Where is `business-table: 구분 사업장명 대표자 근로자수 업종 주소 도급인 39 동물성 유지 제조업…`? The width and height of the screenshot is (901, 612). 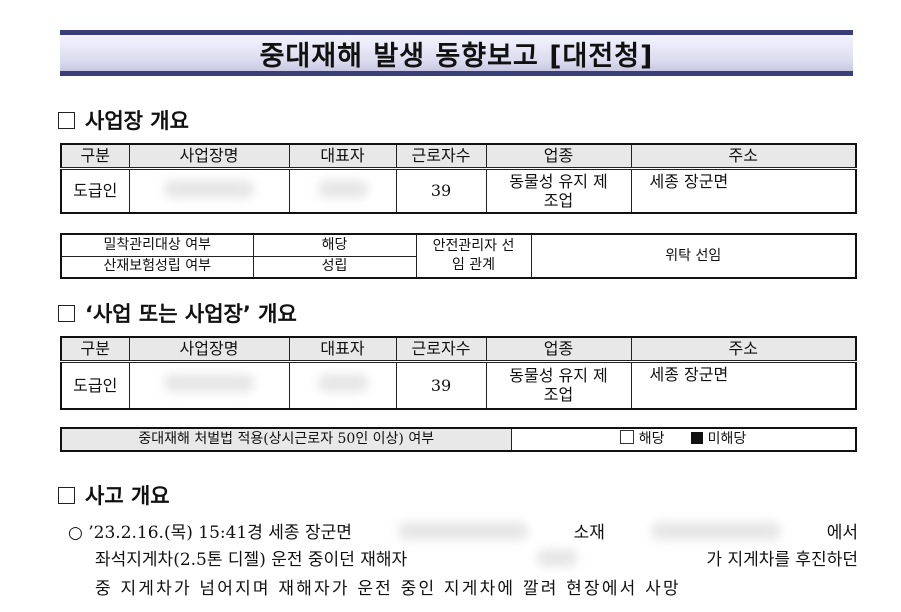
business-table: 구분 사업장명 대표자 근로자수 업종 주소 도급인 39 동물성 유지 제조업… is located at coordinates (458, 373).